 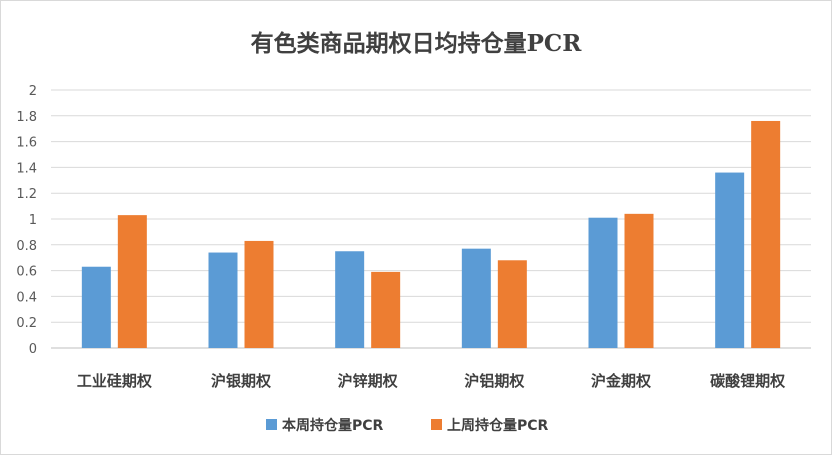 What do you see at coordinates (26, 194) in the screenshot?
I see `y-tick-label: 1.2` at bounding box center [26, 194].